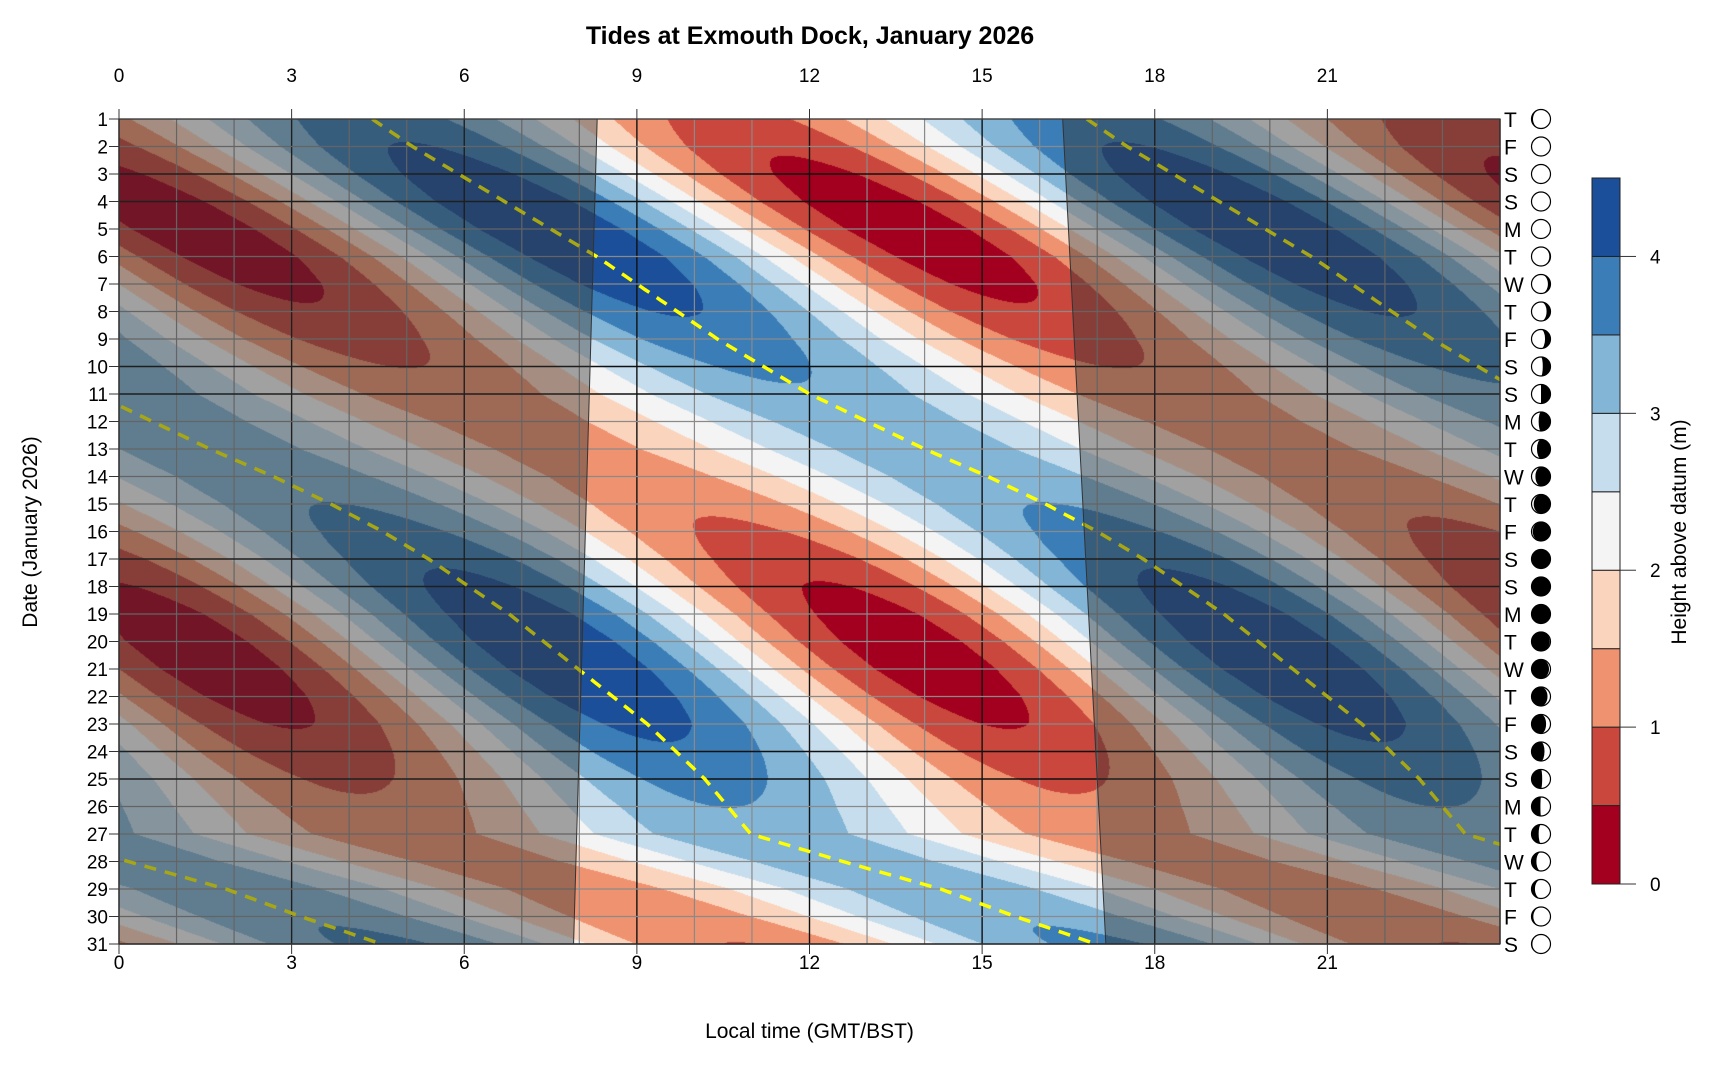  What do you see at coordinates (97, 725) in the screenshot?
I see `y-tick-label: 23` at bounding box center [97, 725].